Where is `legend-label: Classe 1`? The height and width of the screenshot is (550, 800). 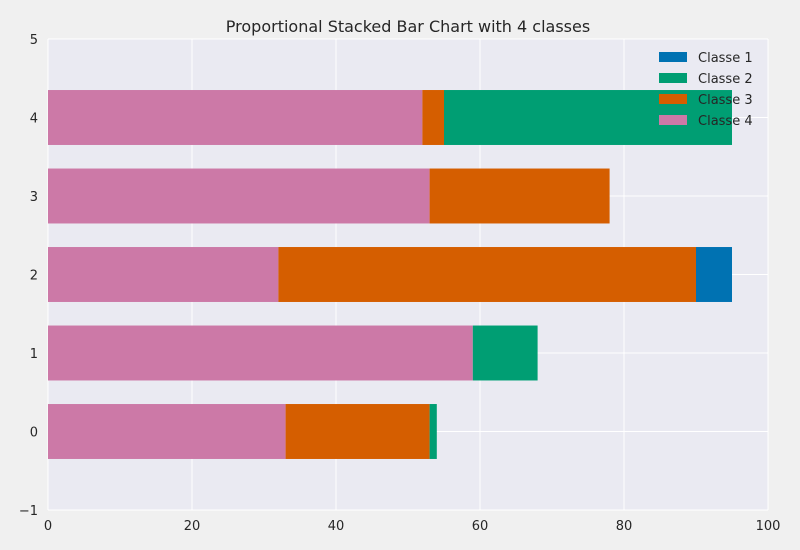 legend-label: Classe 1 is located at coordinates (725, 58).